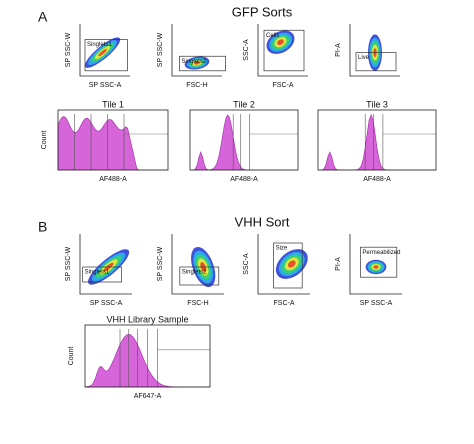 This screenshot has width=474, height=444. I want to click on dot-plot: Size SSC-A FSC-A, so click(276, 270).